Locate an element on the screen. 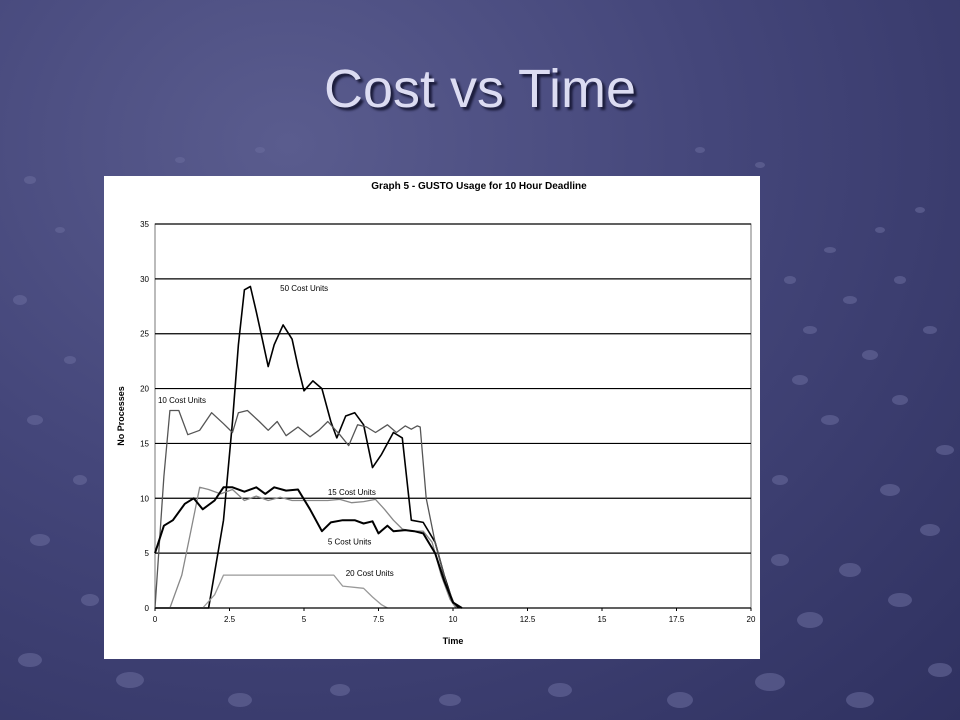  x-tick-label: 7.5 is located at coordinates (379, 619).